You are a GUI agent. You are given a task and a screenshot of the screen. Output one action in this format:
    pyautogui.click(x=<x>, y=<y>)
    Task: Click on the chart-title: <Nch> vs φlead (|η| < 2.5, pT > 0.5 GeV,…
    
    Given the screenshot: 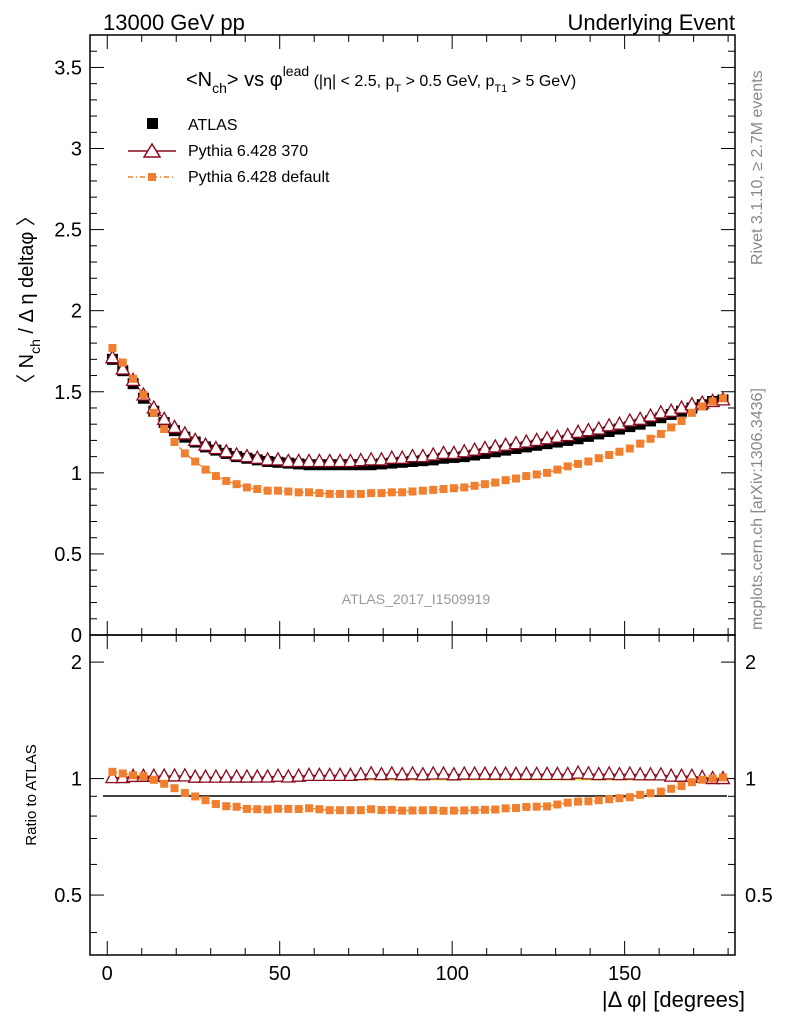 What is the action you would take?
    pyautogui.click(x=381, y=79)
    